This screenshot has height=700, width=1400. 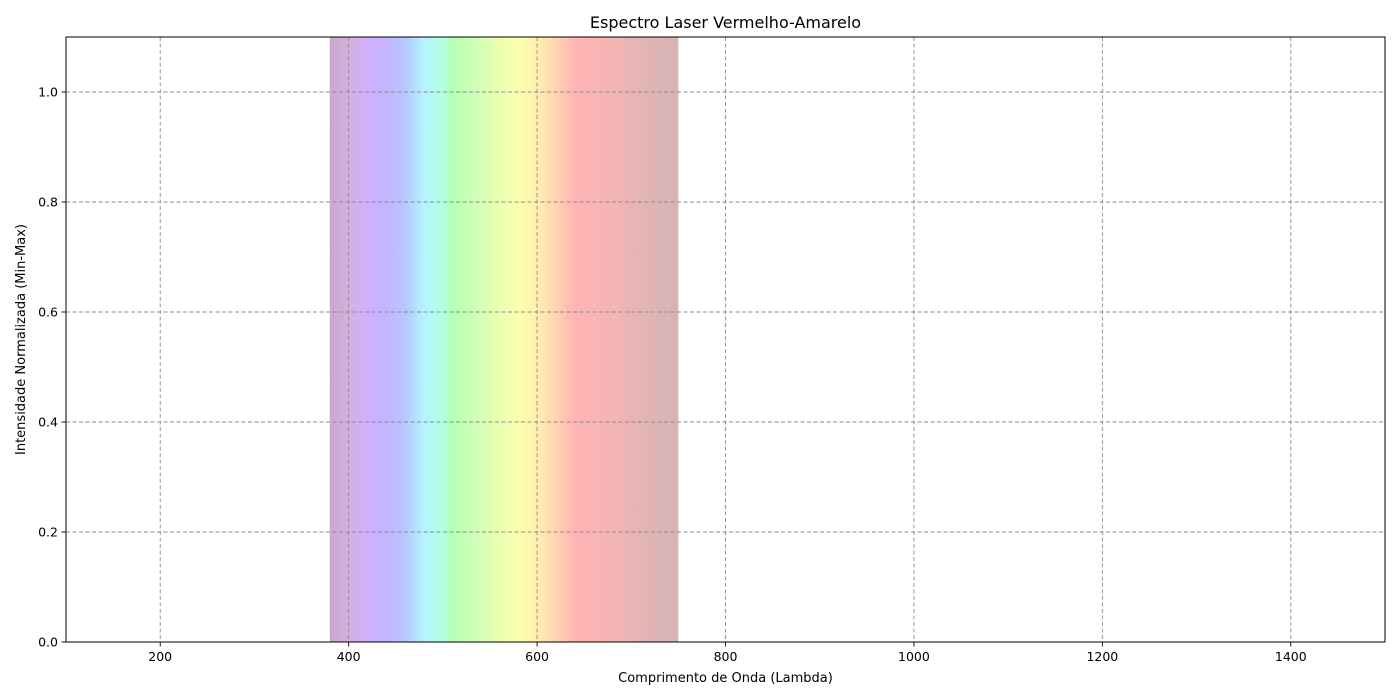 I want to click on x-tick-label: 400, so click(x=349, y=656).